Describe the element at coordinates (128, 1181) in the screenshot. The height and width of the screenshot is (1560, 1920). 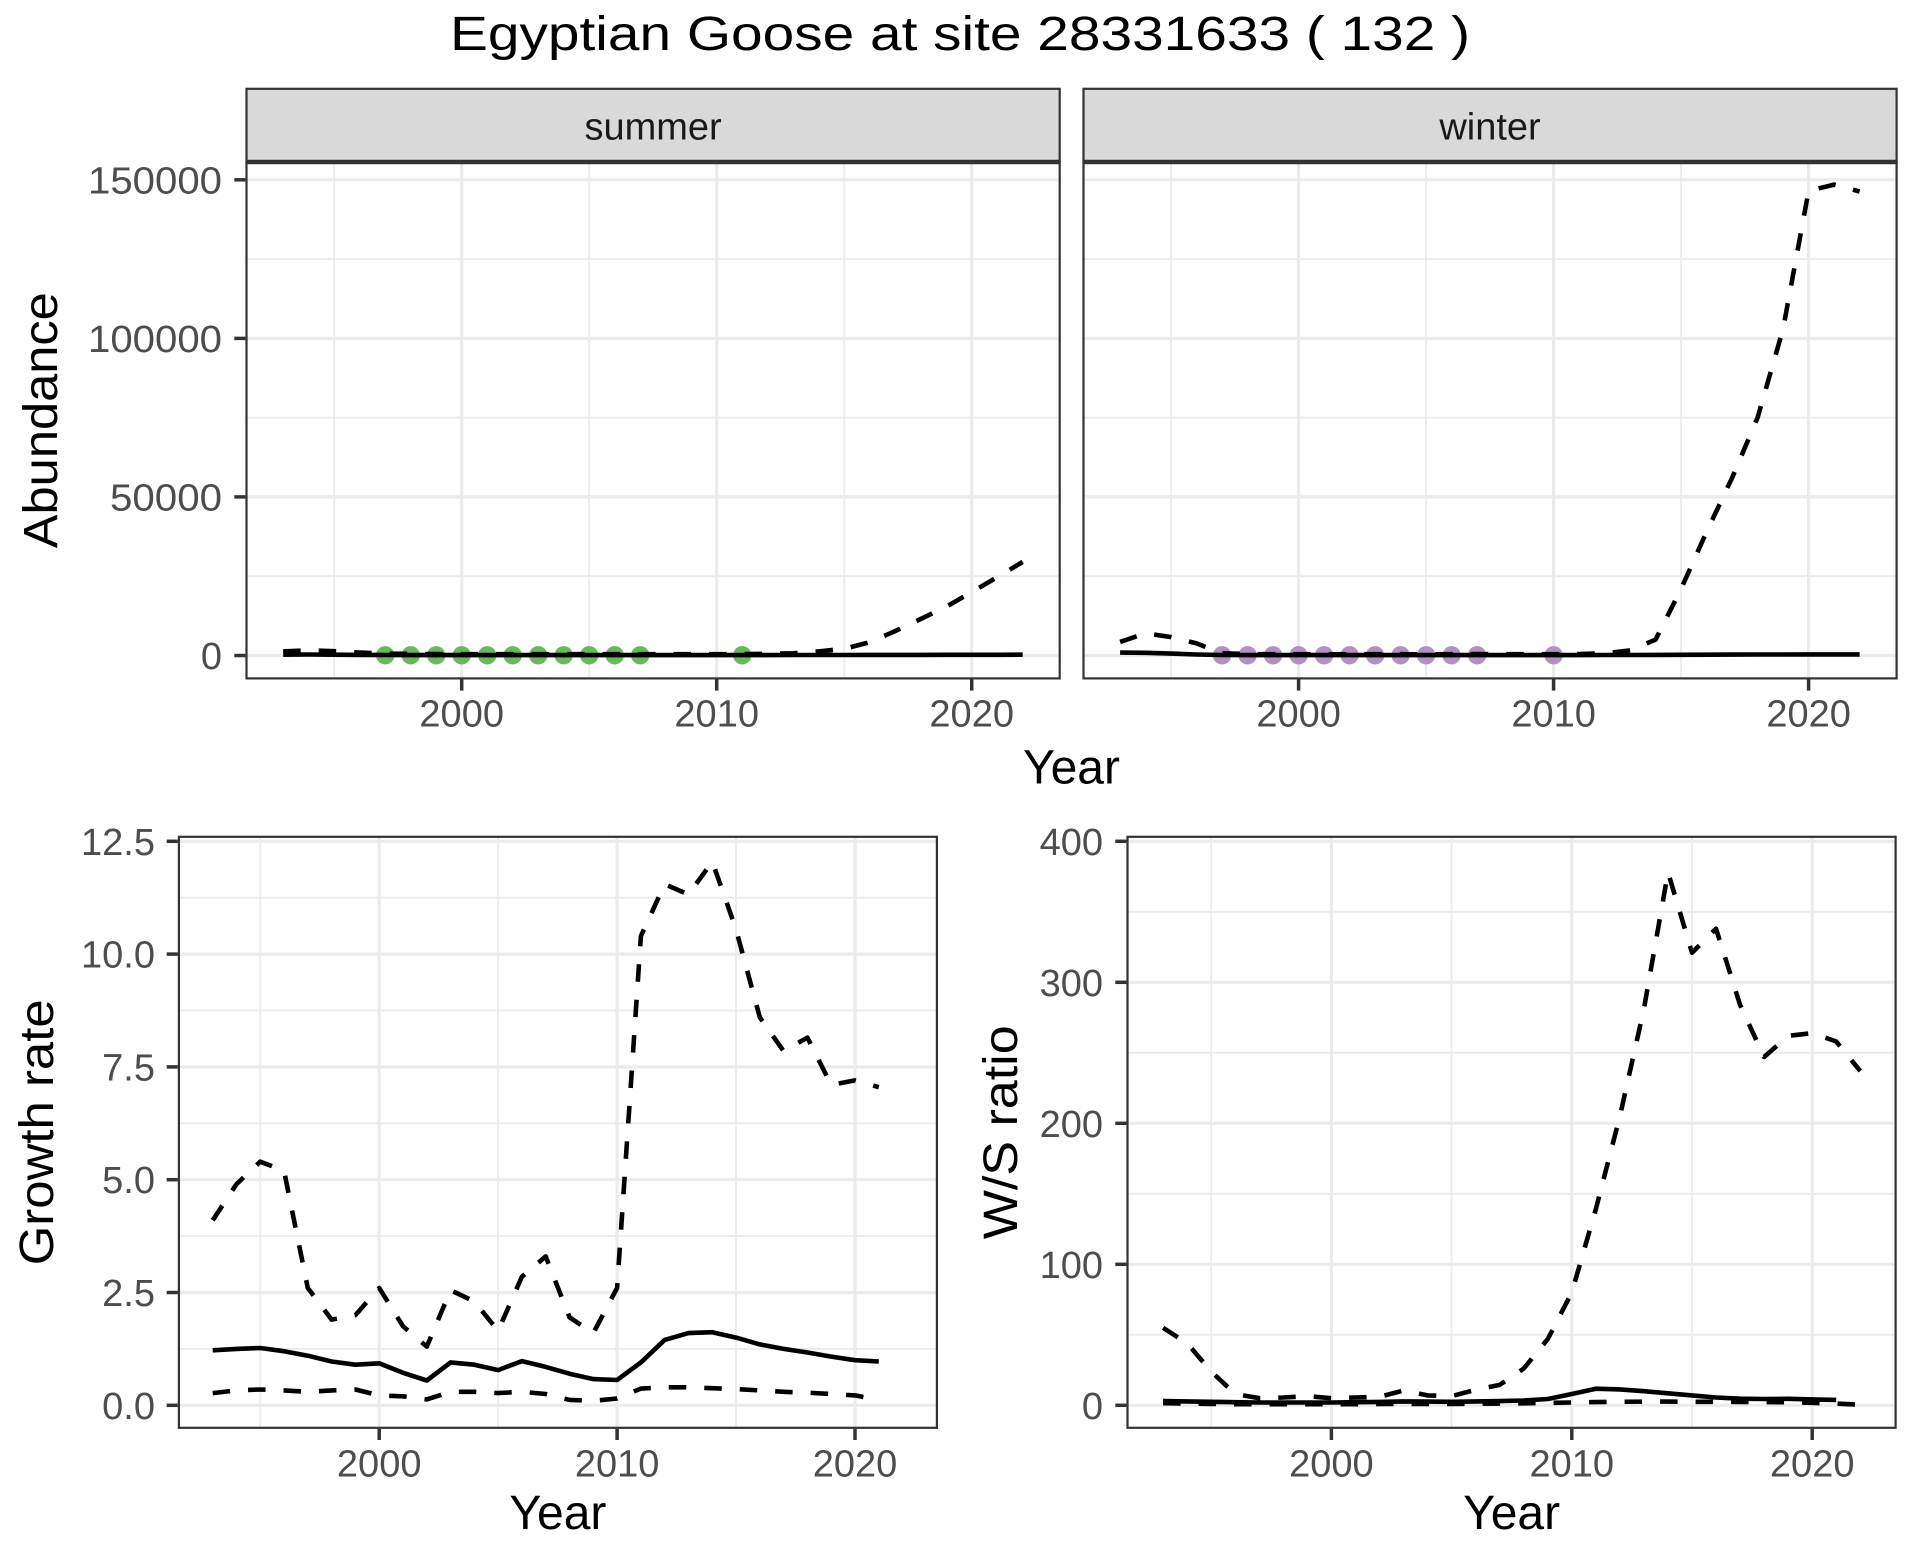
I see `svg-text: 5.0` at that location.